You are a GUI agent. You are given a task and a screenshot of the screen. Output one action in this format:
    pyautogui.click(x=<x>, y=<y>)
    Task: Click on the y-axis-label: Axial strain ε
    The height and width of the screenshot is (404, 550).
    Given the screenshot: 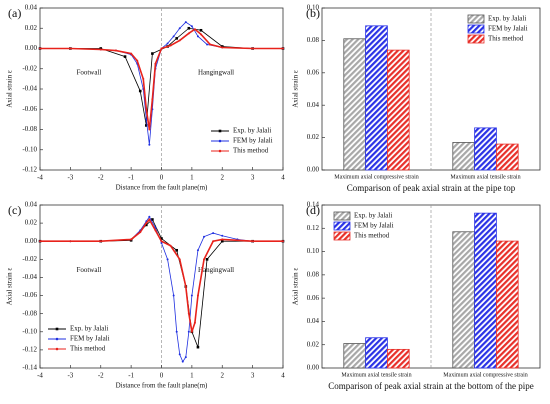 What is the action you would take?
    pyautogui.click(x=10, y=287)
    